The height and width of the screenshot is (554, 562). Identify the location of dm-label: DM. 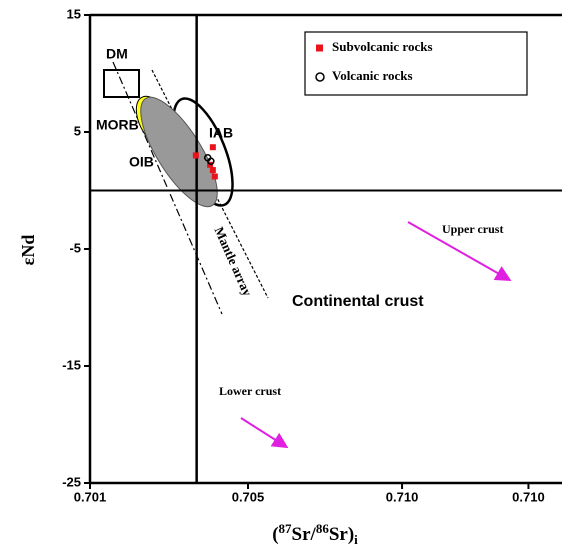
(117, 54).